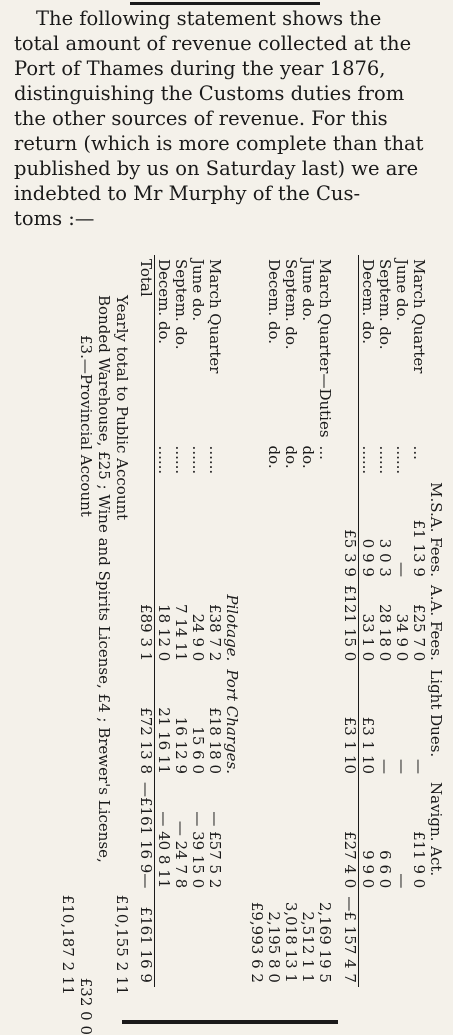 This screenshot has width=453, height=1035. I want to click on duties-total: £9,993 6 2, so click(257, 942).